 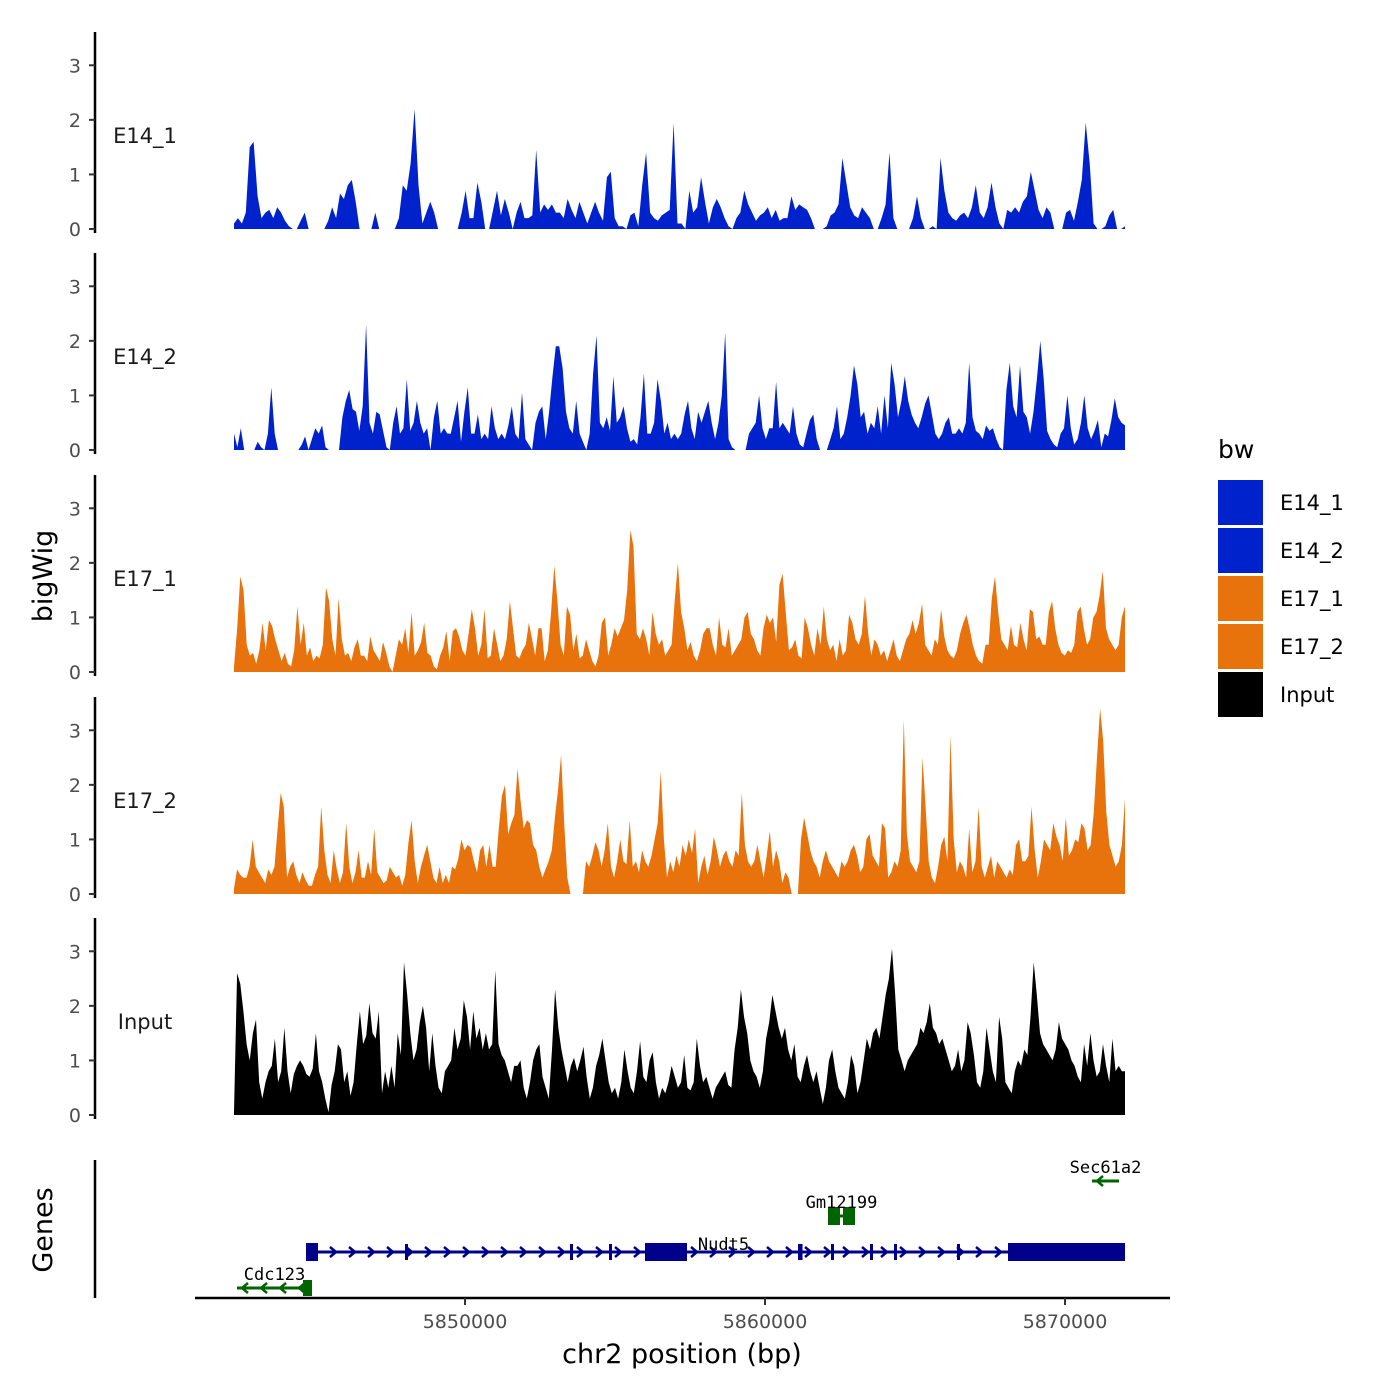 What do you see at coordinates (1312, 599) in the screenshot?
I see `legend-label-E17_1: E17_1` at bounding box center [1312, 599].